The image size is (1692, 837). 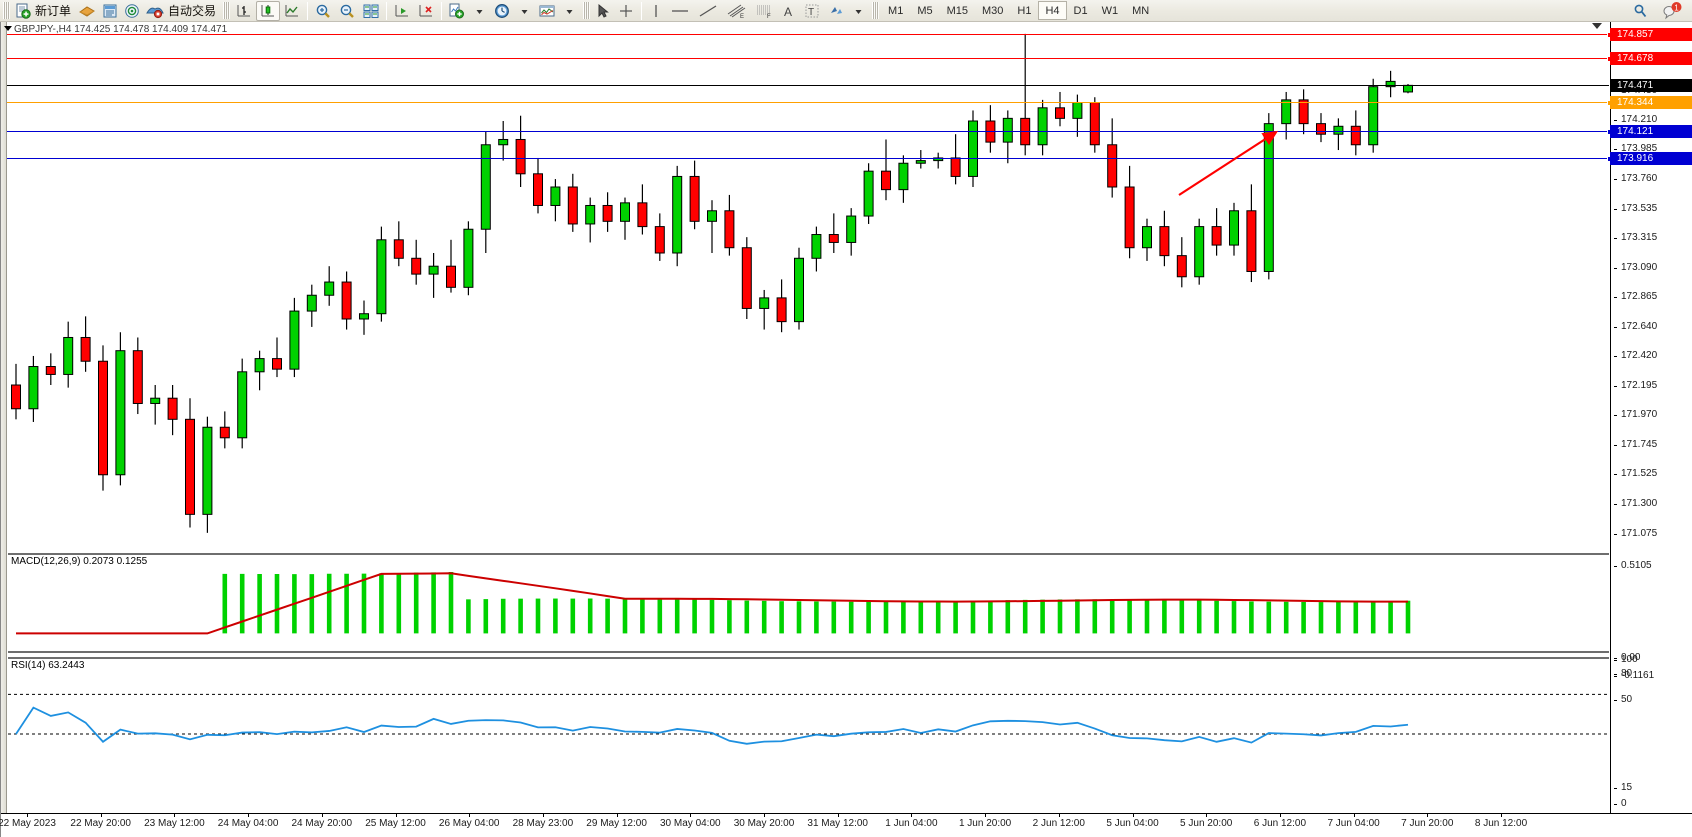 I want to click on svg-text: E, so click(x=742, y=16).